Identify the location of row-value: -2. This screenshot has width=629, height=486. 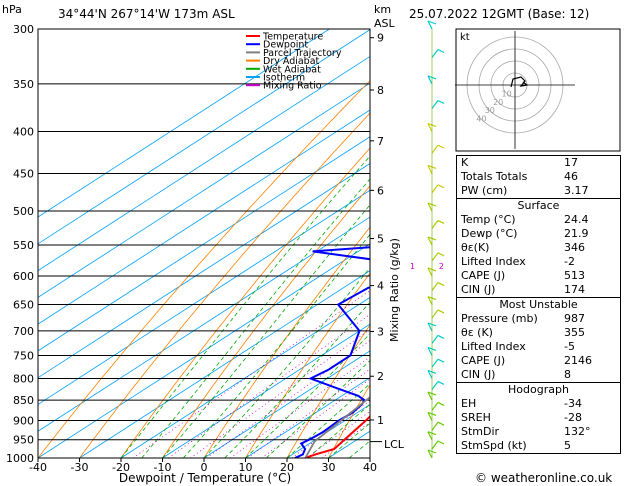
(569, 261).